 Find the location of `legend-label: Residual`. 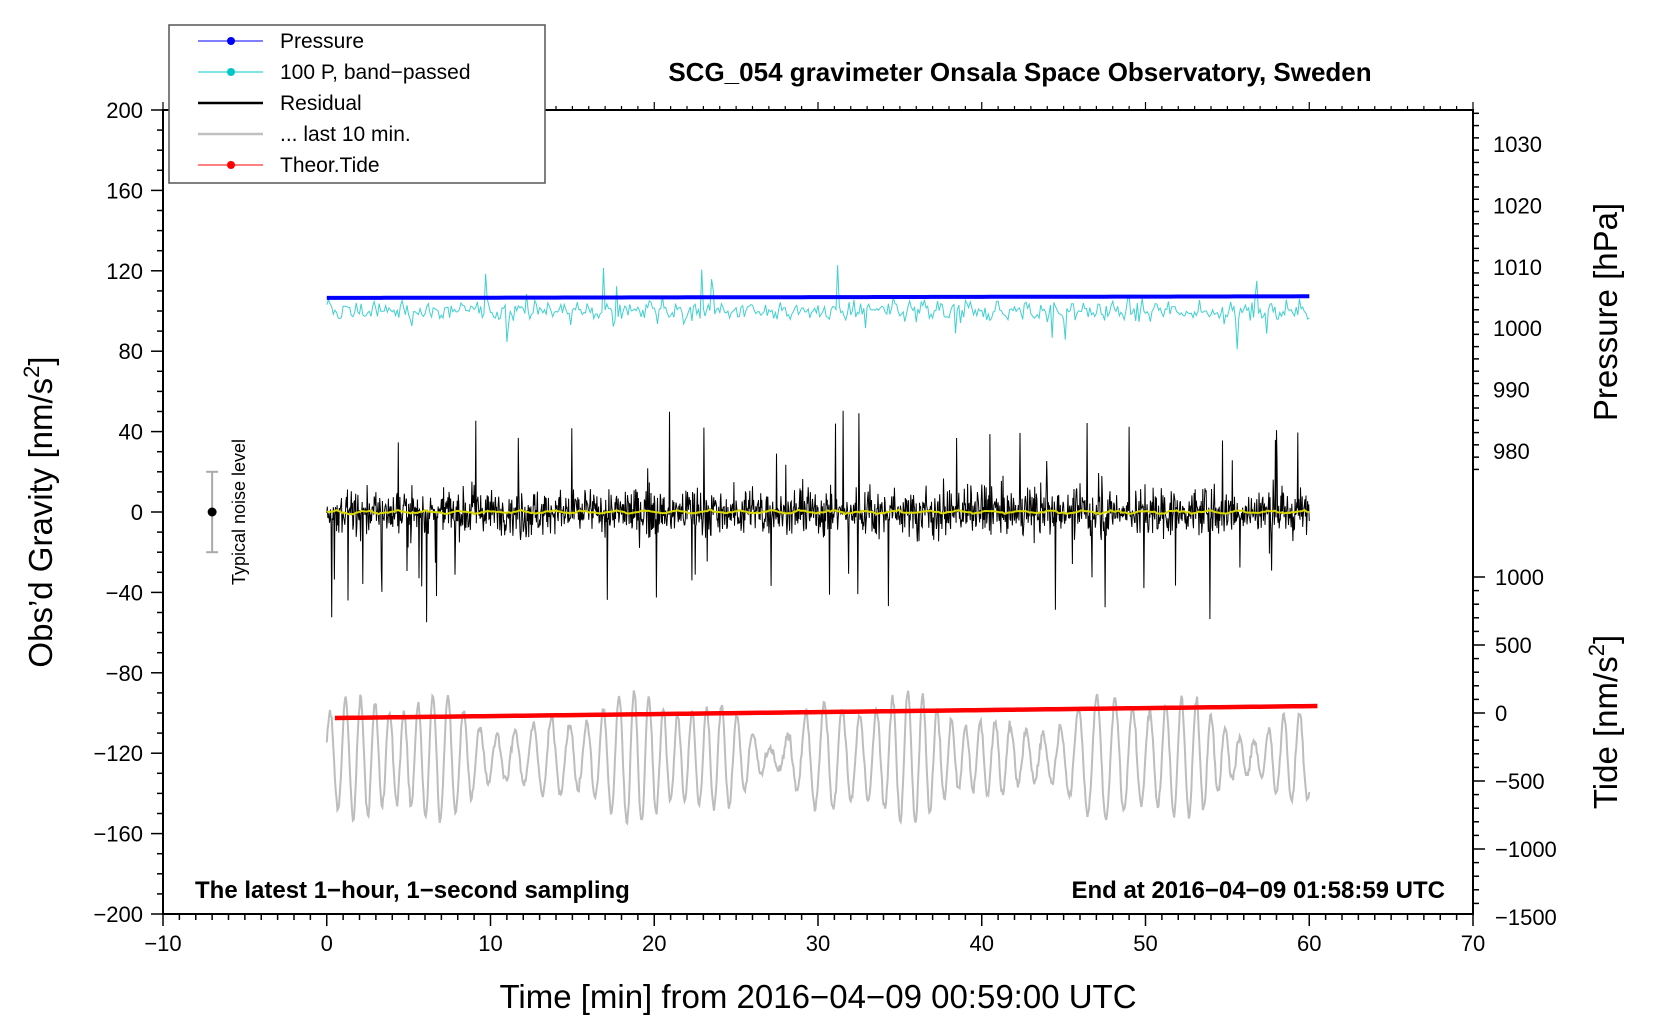

legend-label: Residual is located at coordinates (321, 103).